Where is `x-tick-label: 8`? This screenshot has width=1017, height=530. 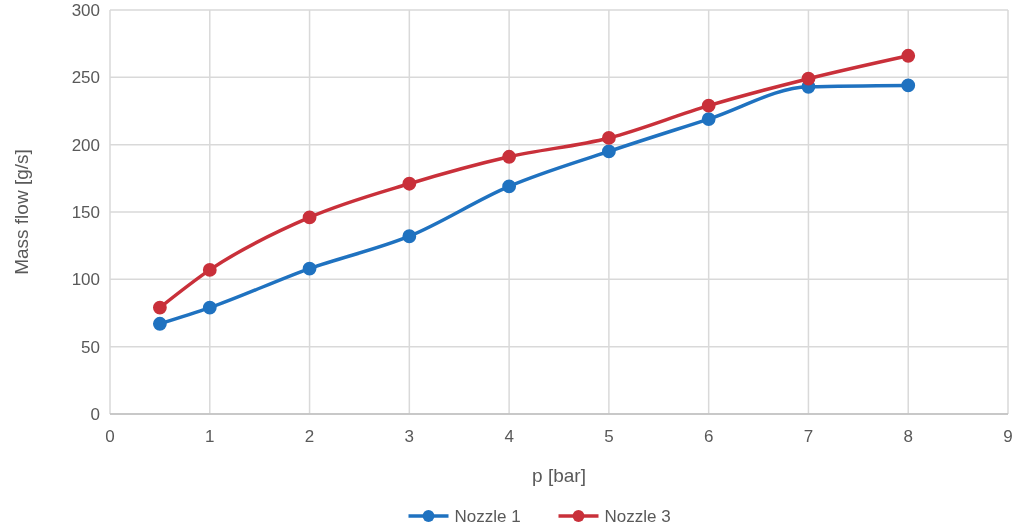 x-tick-label: 8 is located at coordinates (908, 436).